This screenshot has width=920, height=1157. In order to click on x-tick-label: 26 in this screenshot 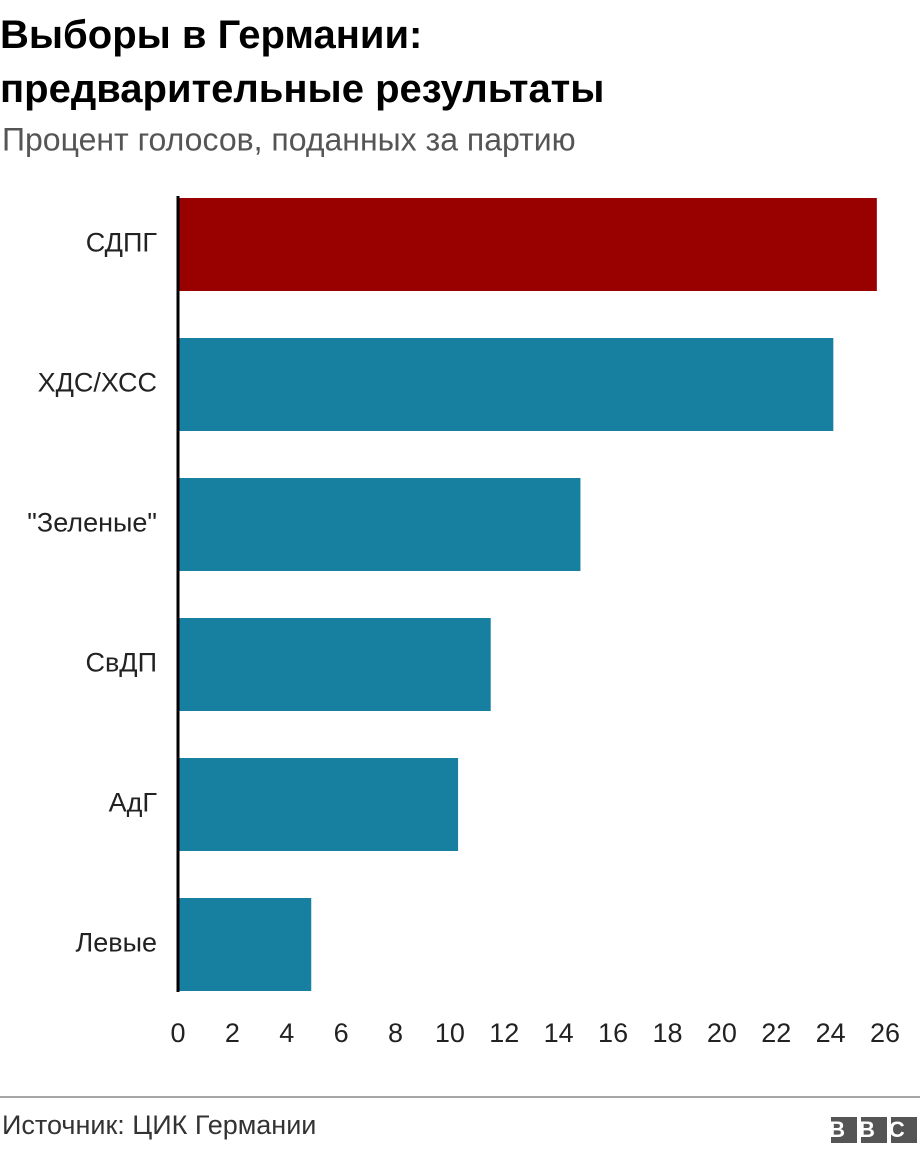, I will do `click(885, 1033)`.